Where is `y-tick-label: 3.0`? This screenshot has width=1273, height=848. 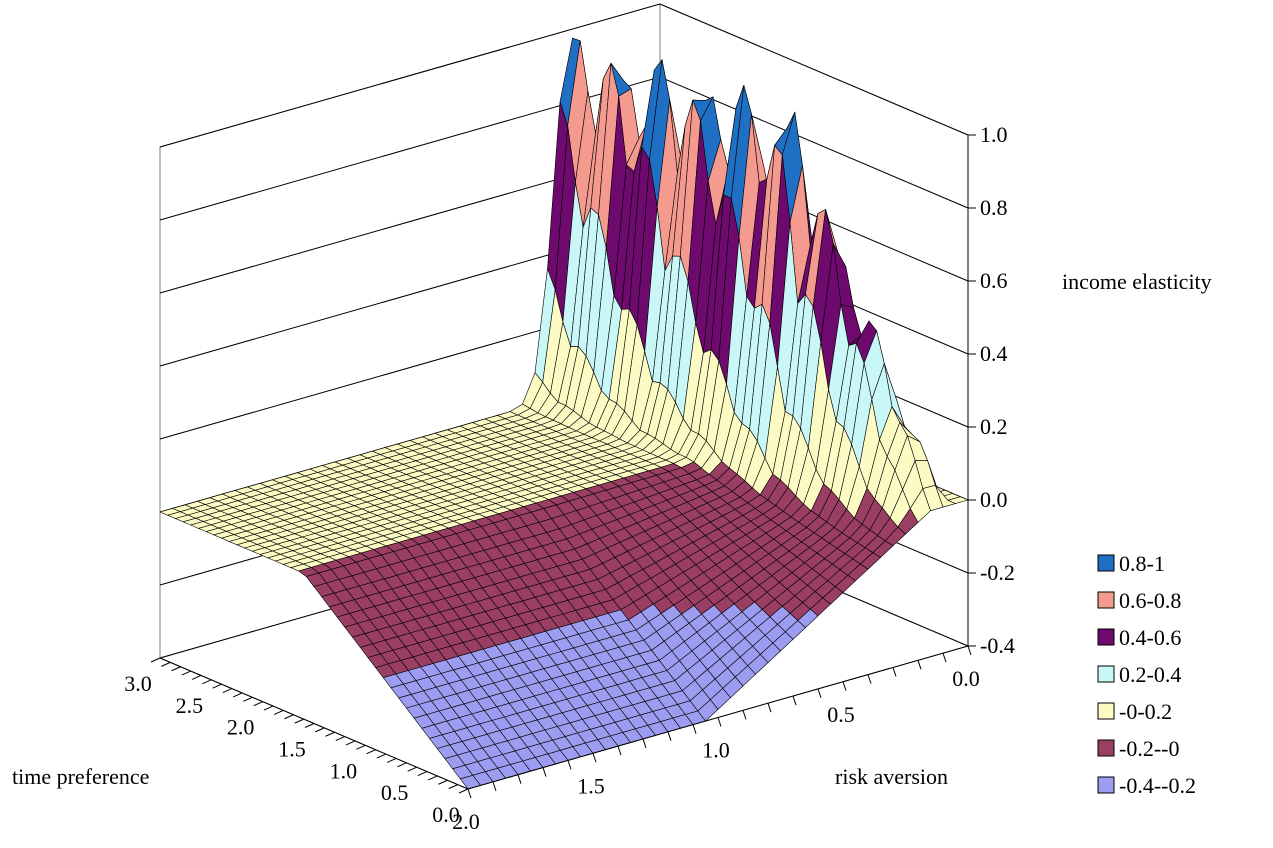
y-tick-label: 3.0 is located at coordinates (138, 683).